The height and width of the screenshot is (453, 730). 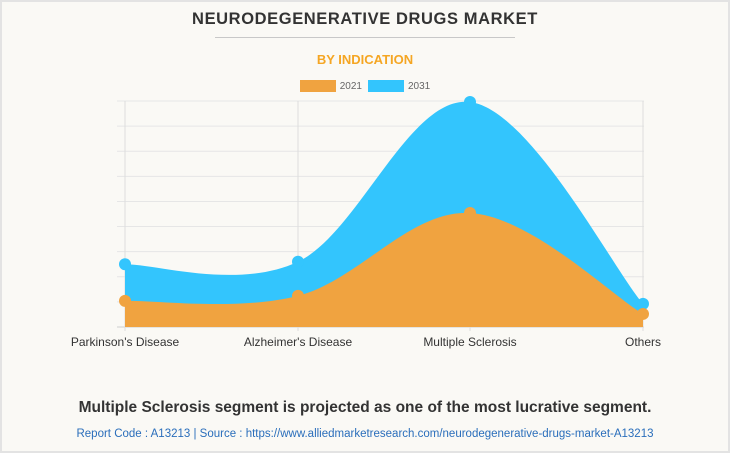 What do you see at coordinates (643, 342) in the screenshot?
I see `x-tick-label: Others` at bounding box center [643, 342].